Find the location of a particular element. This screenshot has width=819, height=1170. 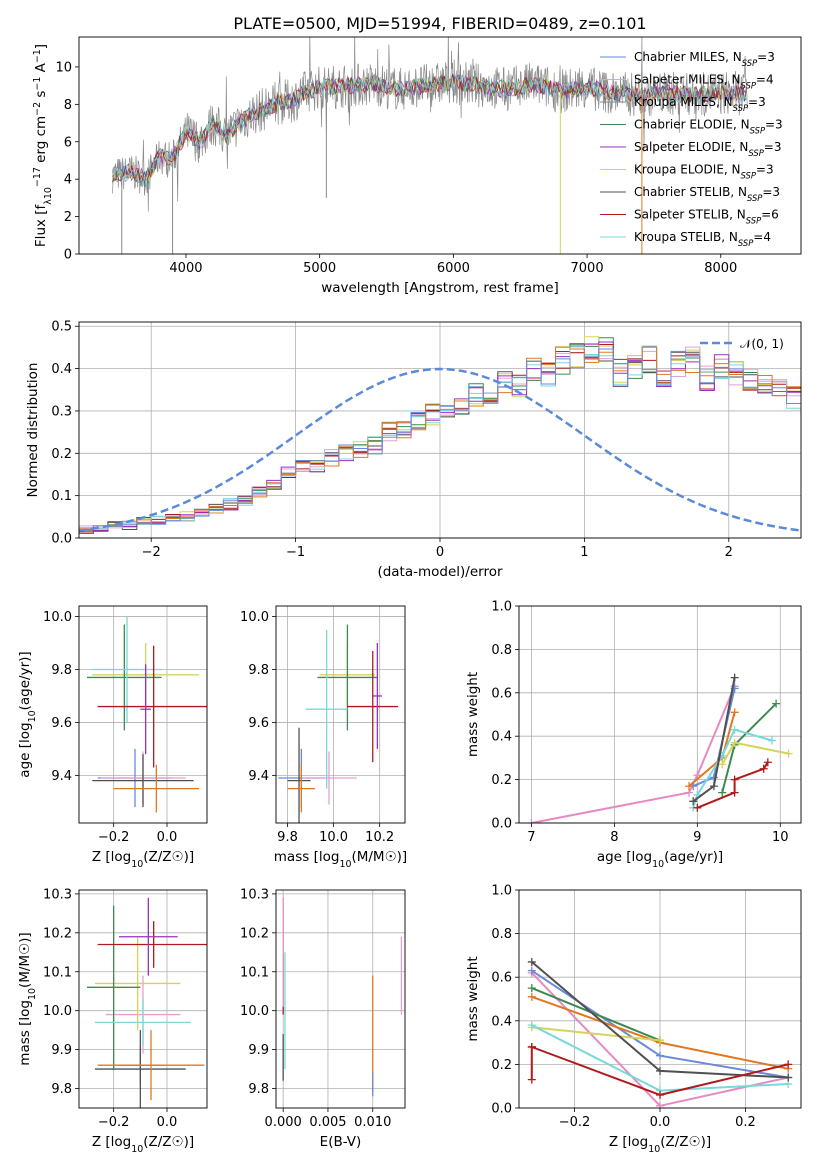

text-run: s is located at coordinates (41, 96).